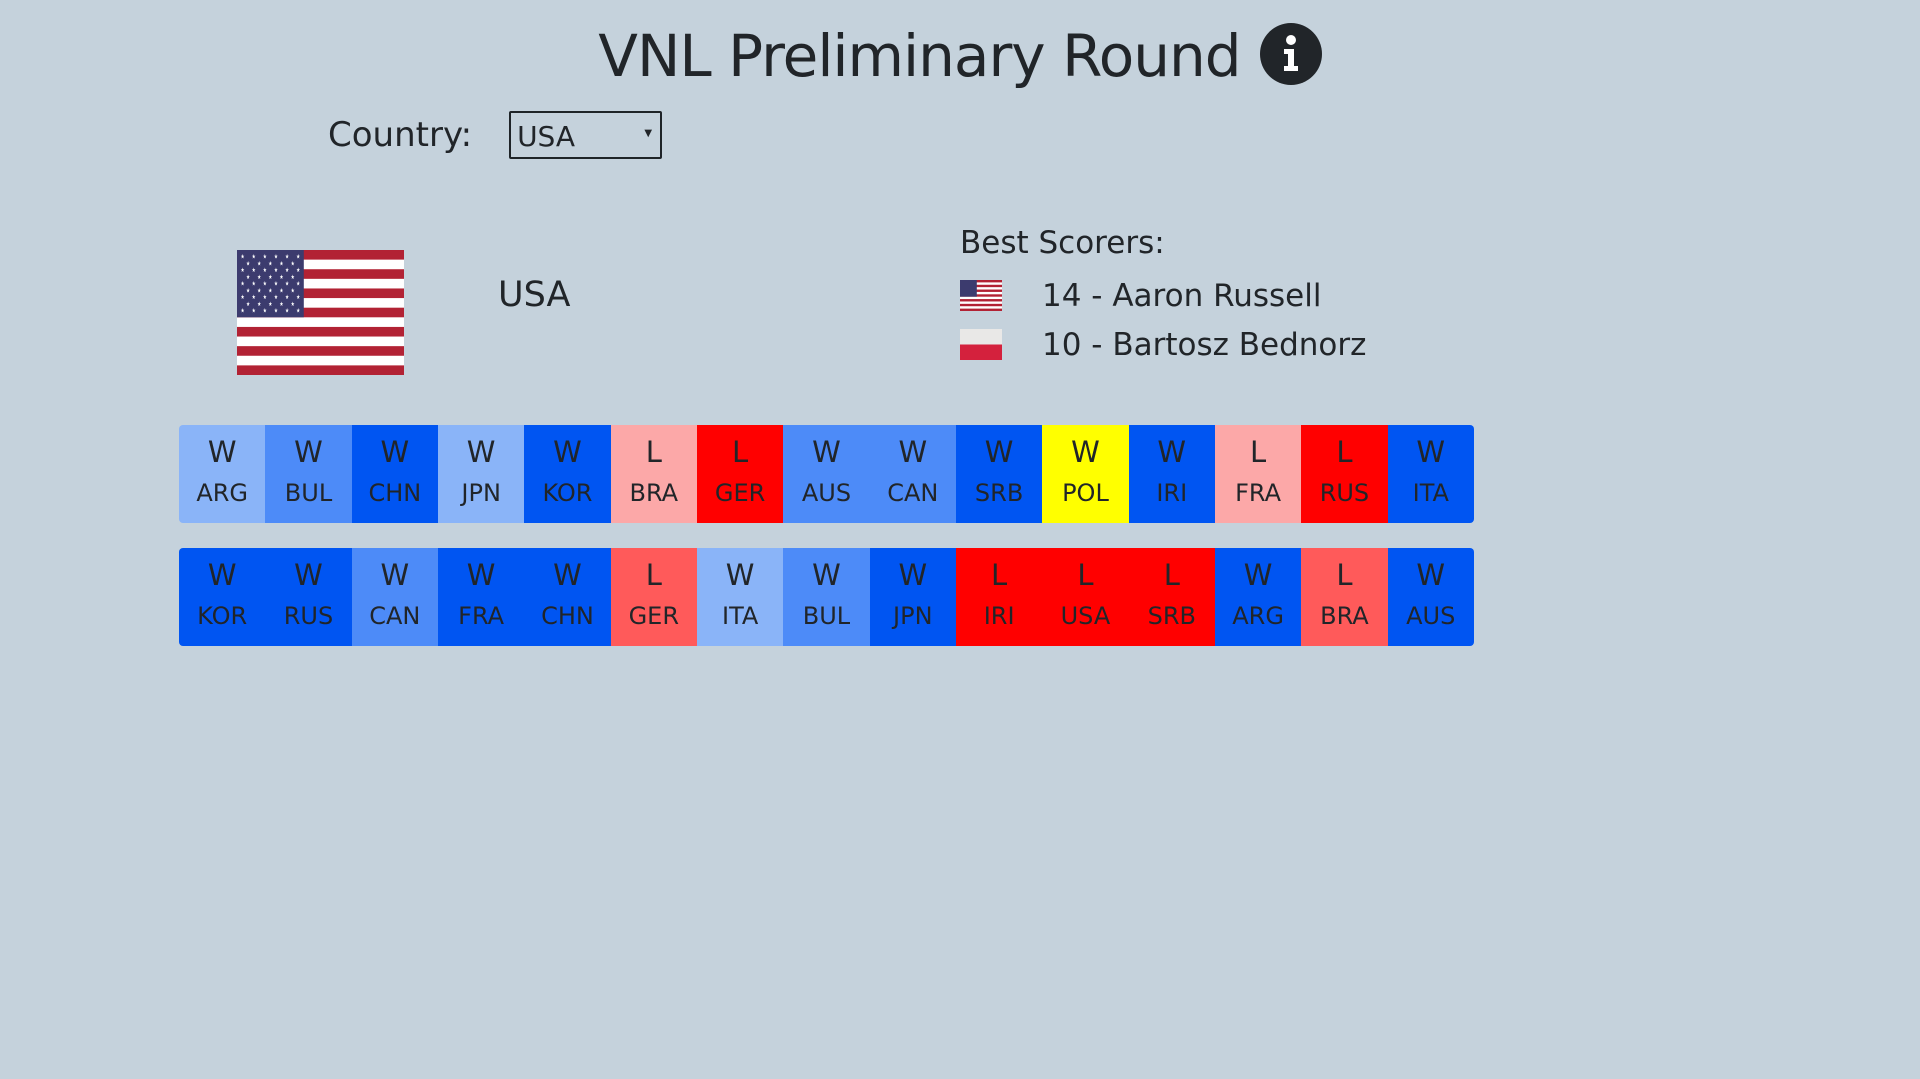 This screenshot has height=1079, width=1920. What do you see at coordinates (495, 135) in the screenshot?
I see `country-filter: Country: USA ▼` at bounding box center [495, 135].